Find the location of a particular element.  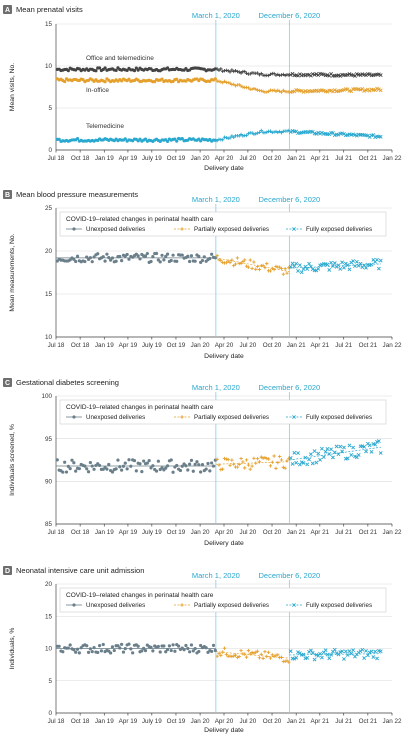

y-tick-label: 15 is located at coordinates (49, 294).